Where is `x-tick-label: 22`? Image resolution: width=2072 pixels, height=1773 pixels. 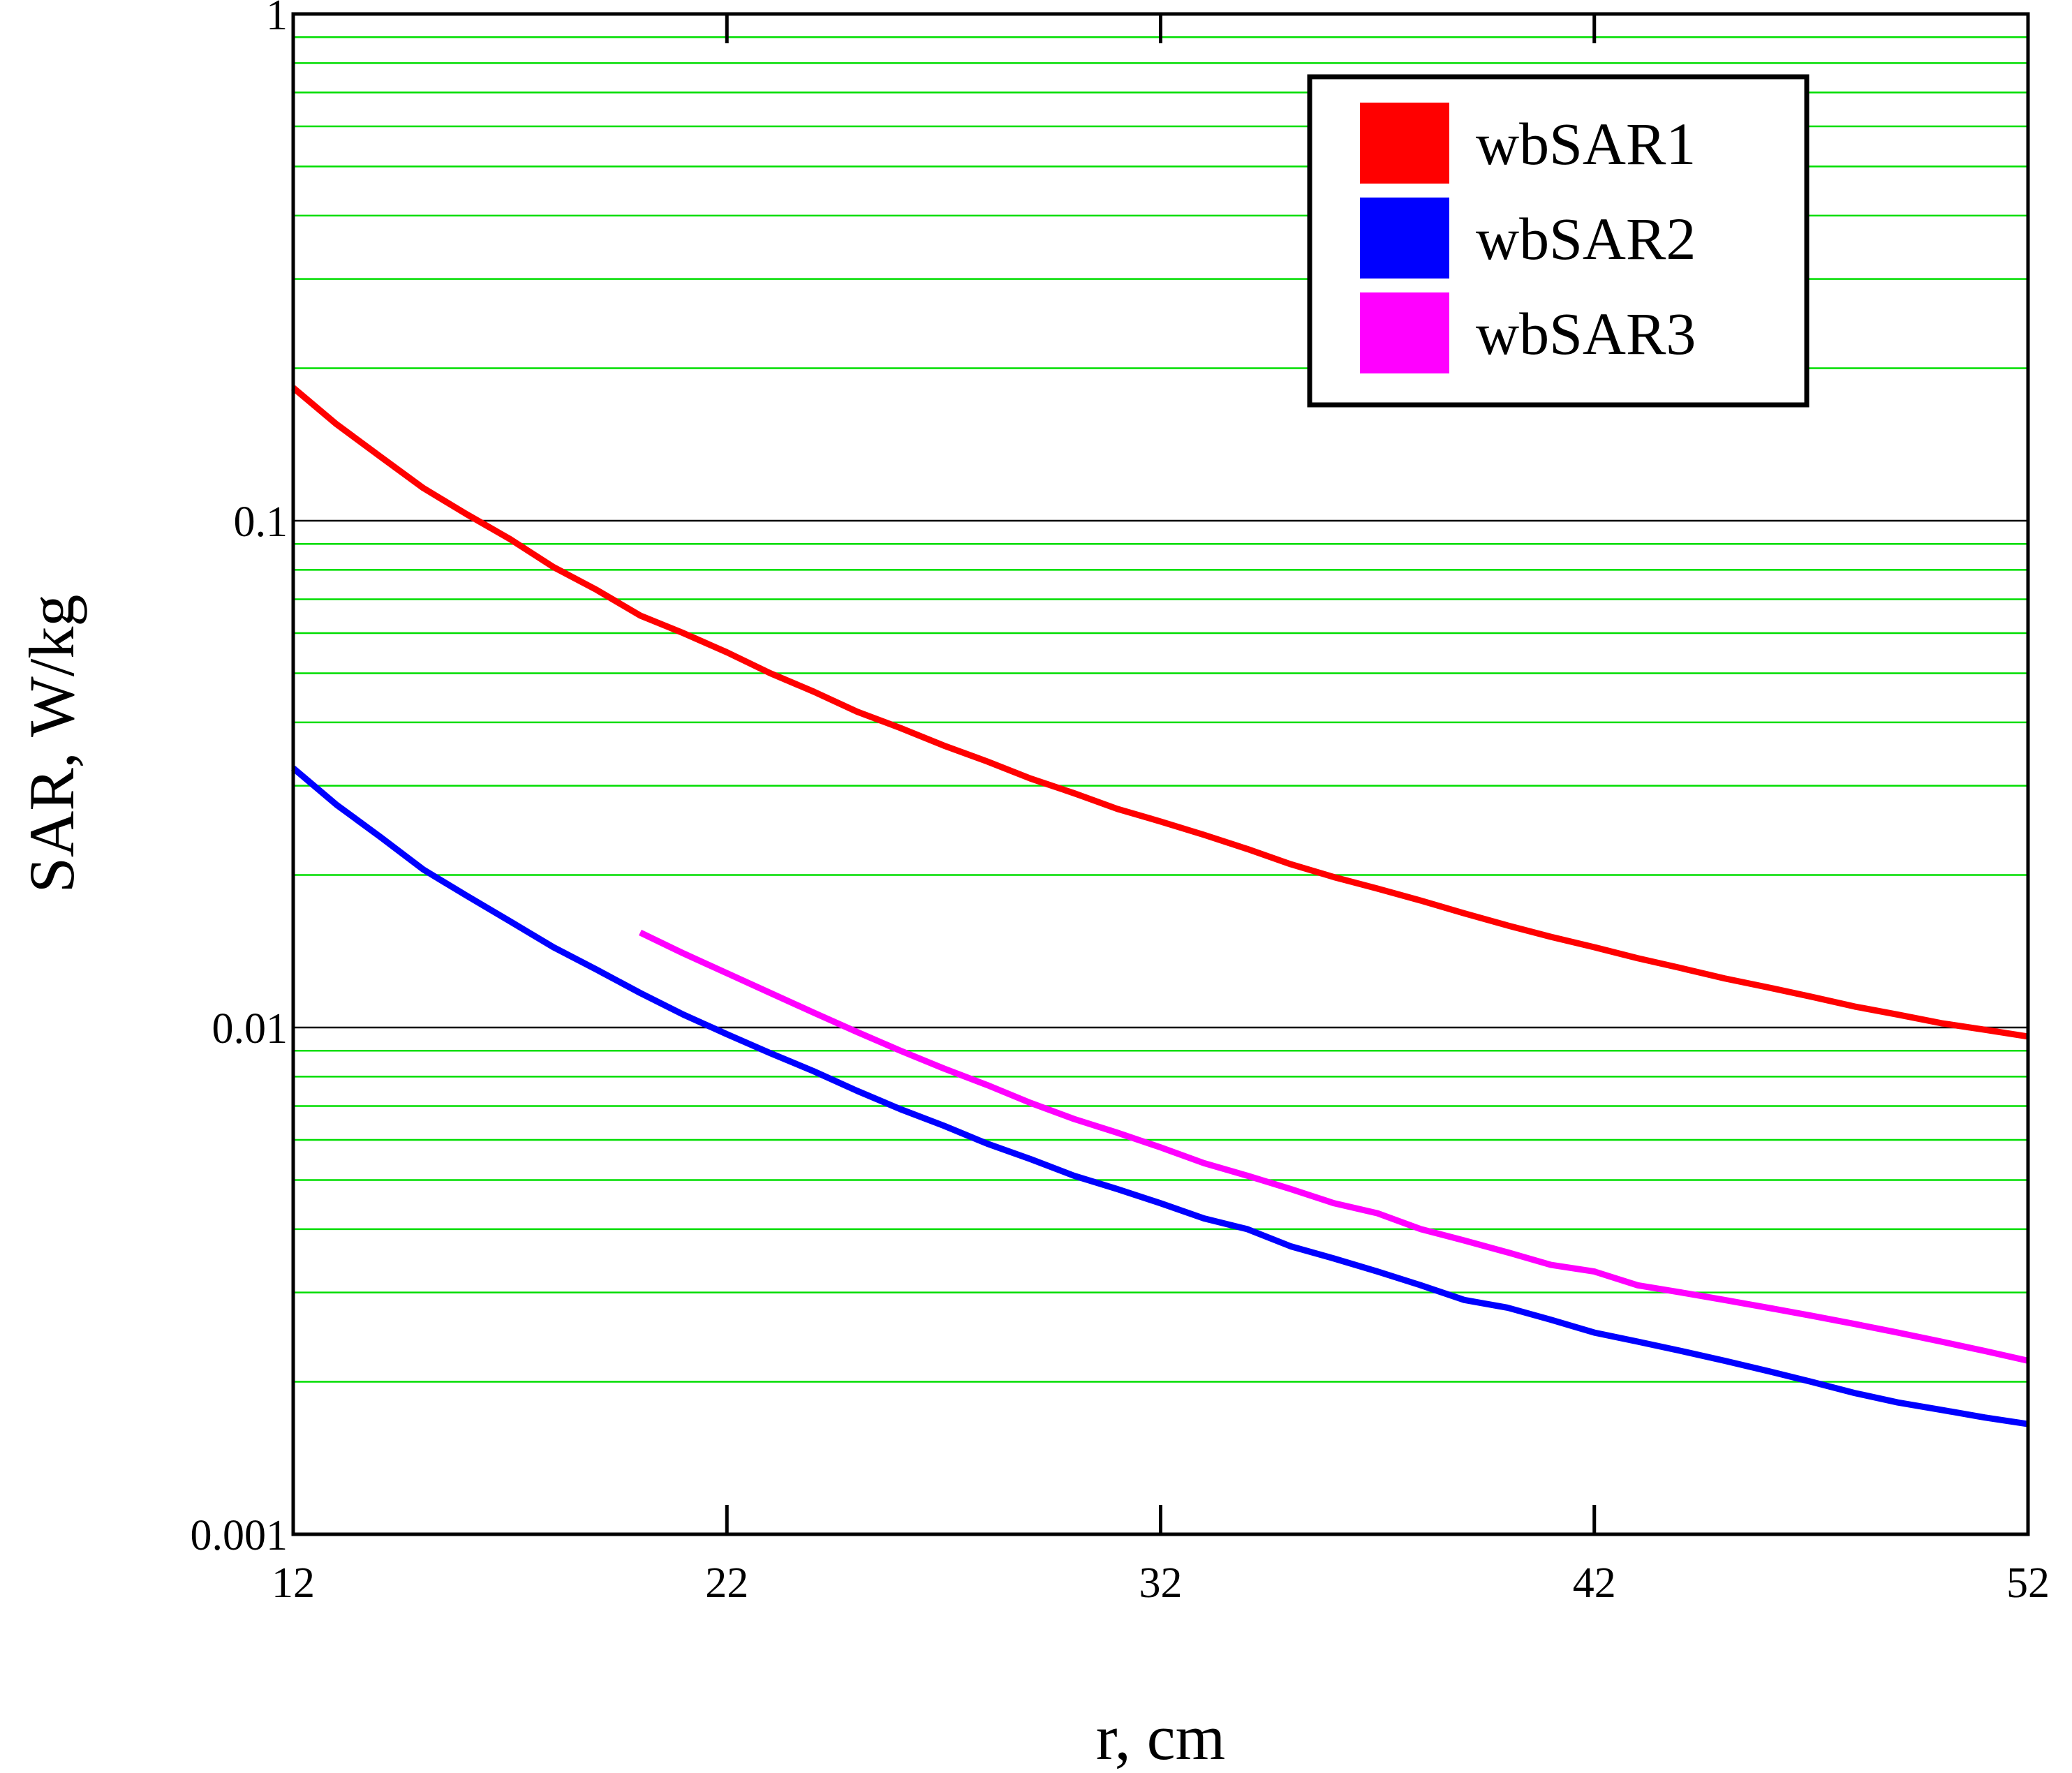
x-tick-label: 22 is located at coordinates (726, 1583).